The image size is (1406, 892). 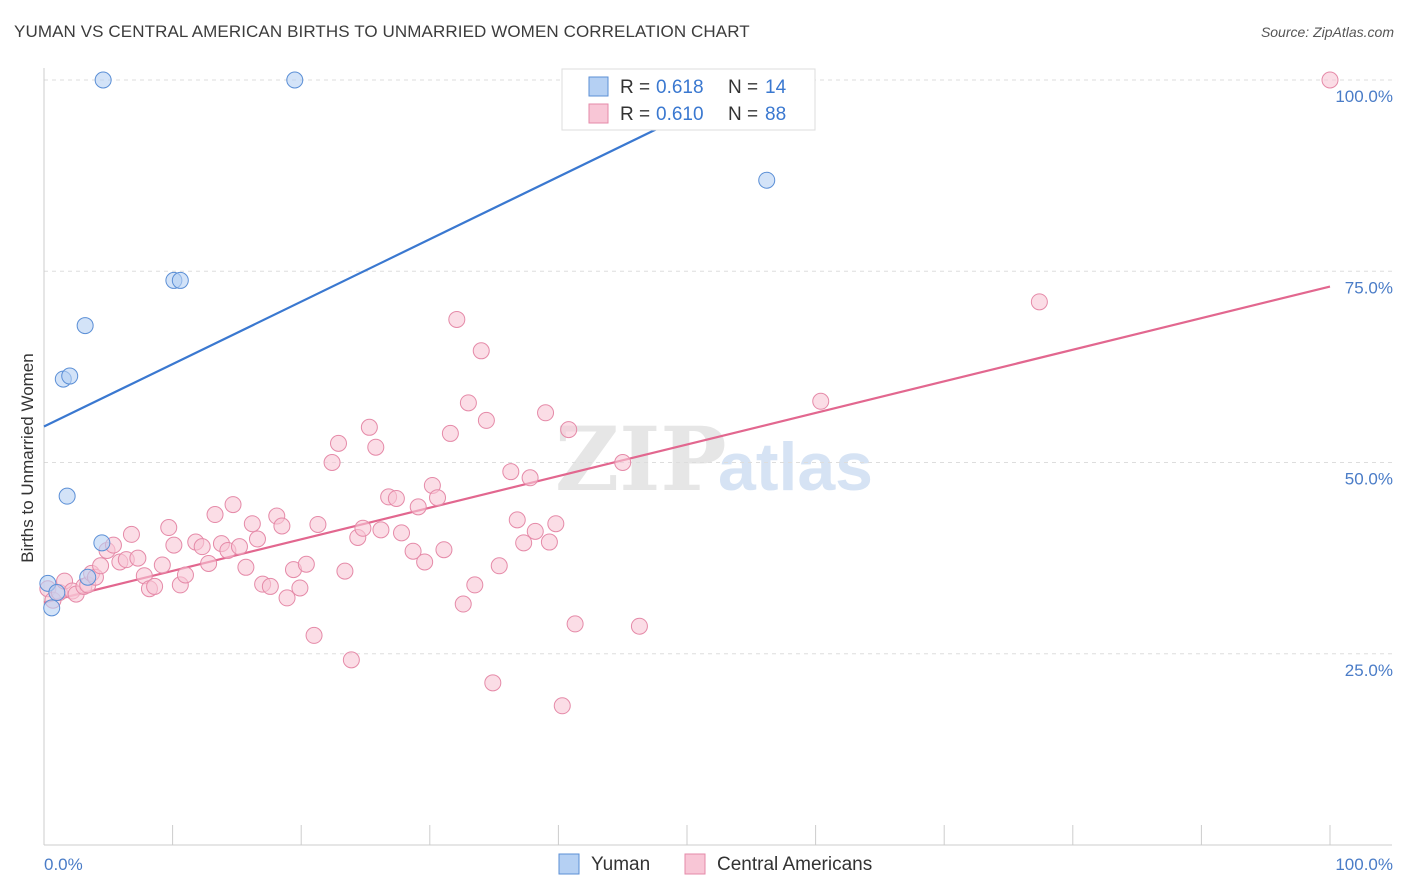 What do you see at coordinates (598, 113) in the screenshot?
I see `legend-swatch-central` at bounding box center [598, 113].